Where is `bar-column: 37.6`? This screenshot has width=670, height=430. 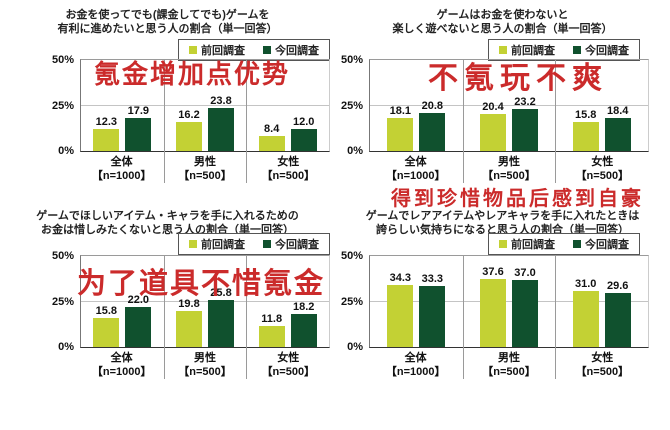 bar-column: 37.6 is located at coordinates (493, 306).